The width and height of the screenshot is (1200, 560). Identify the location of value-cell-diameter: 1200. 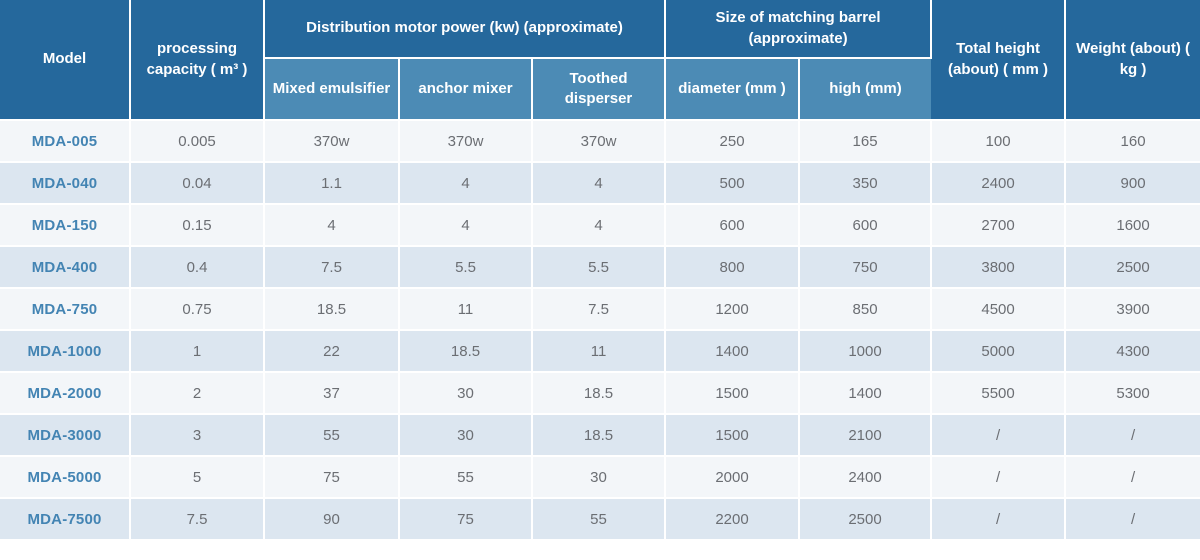
(733, 309).